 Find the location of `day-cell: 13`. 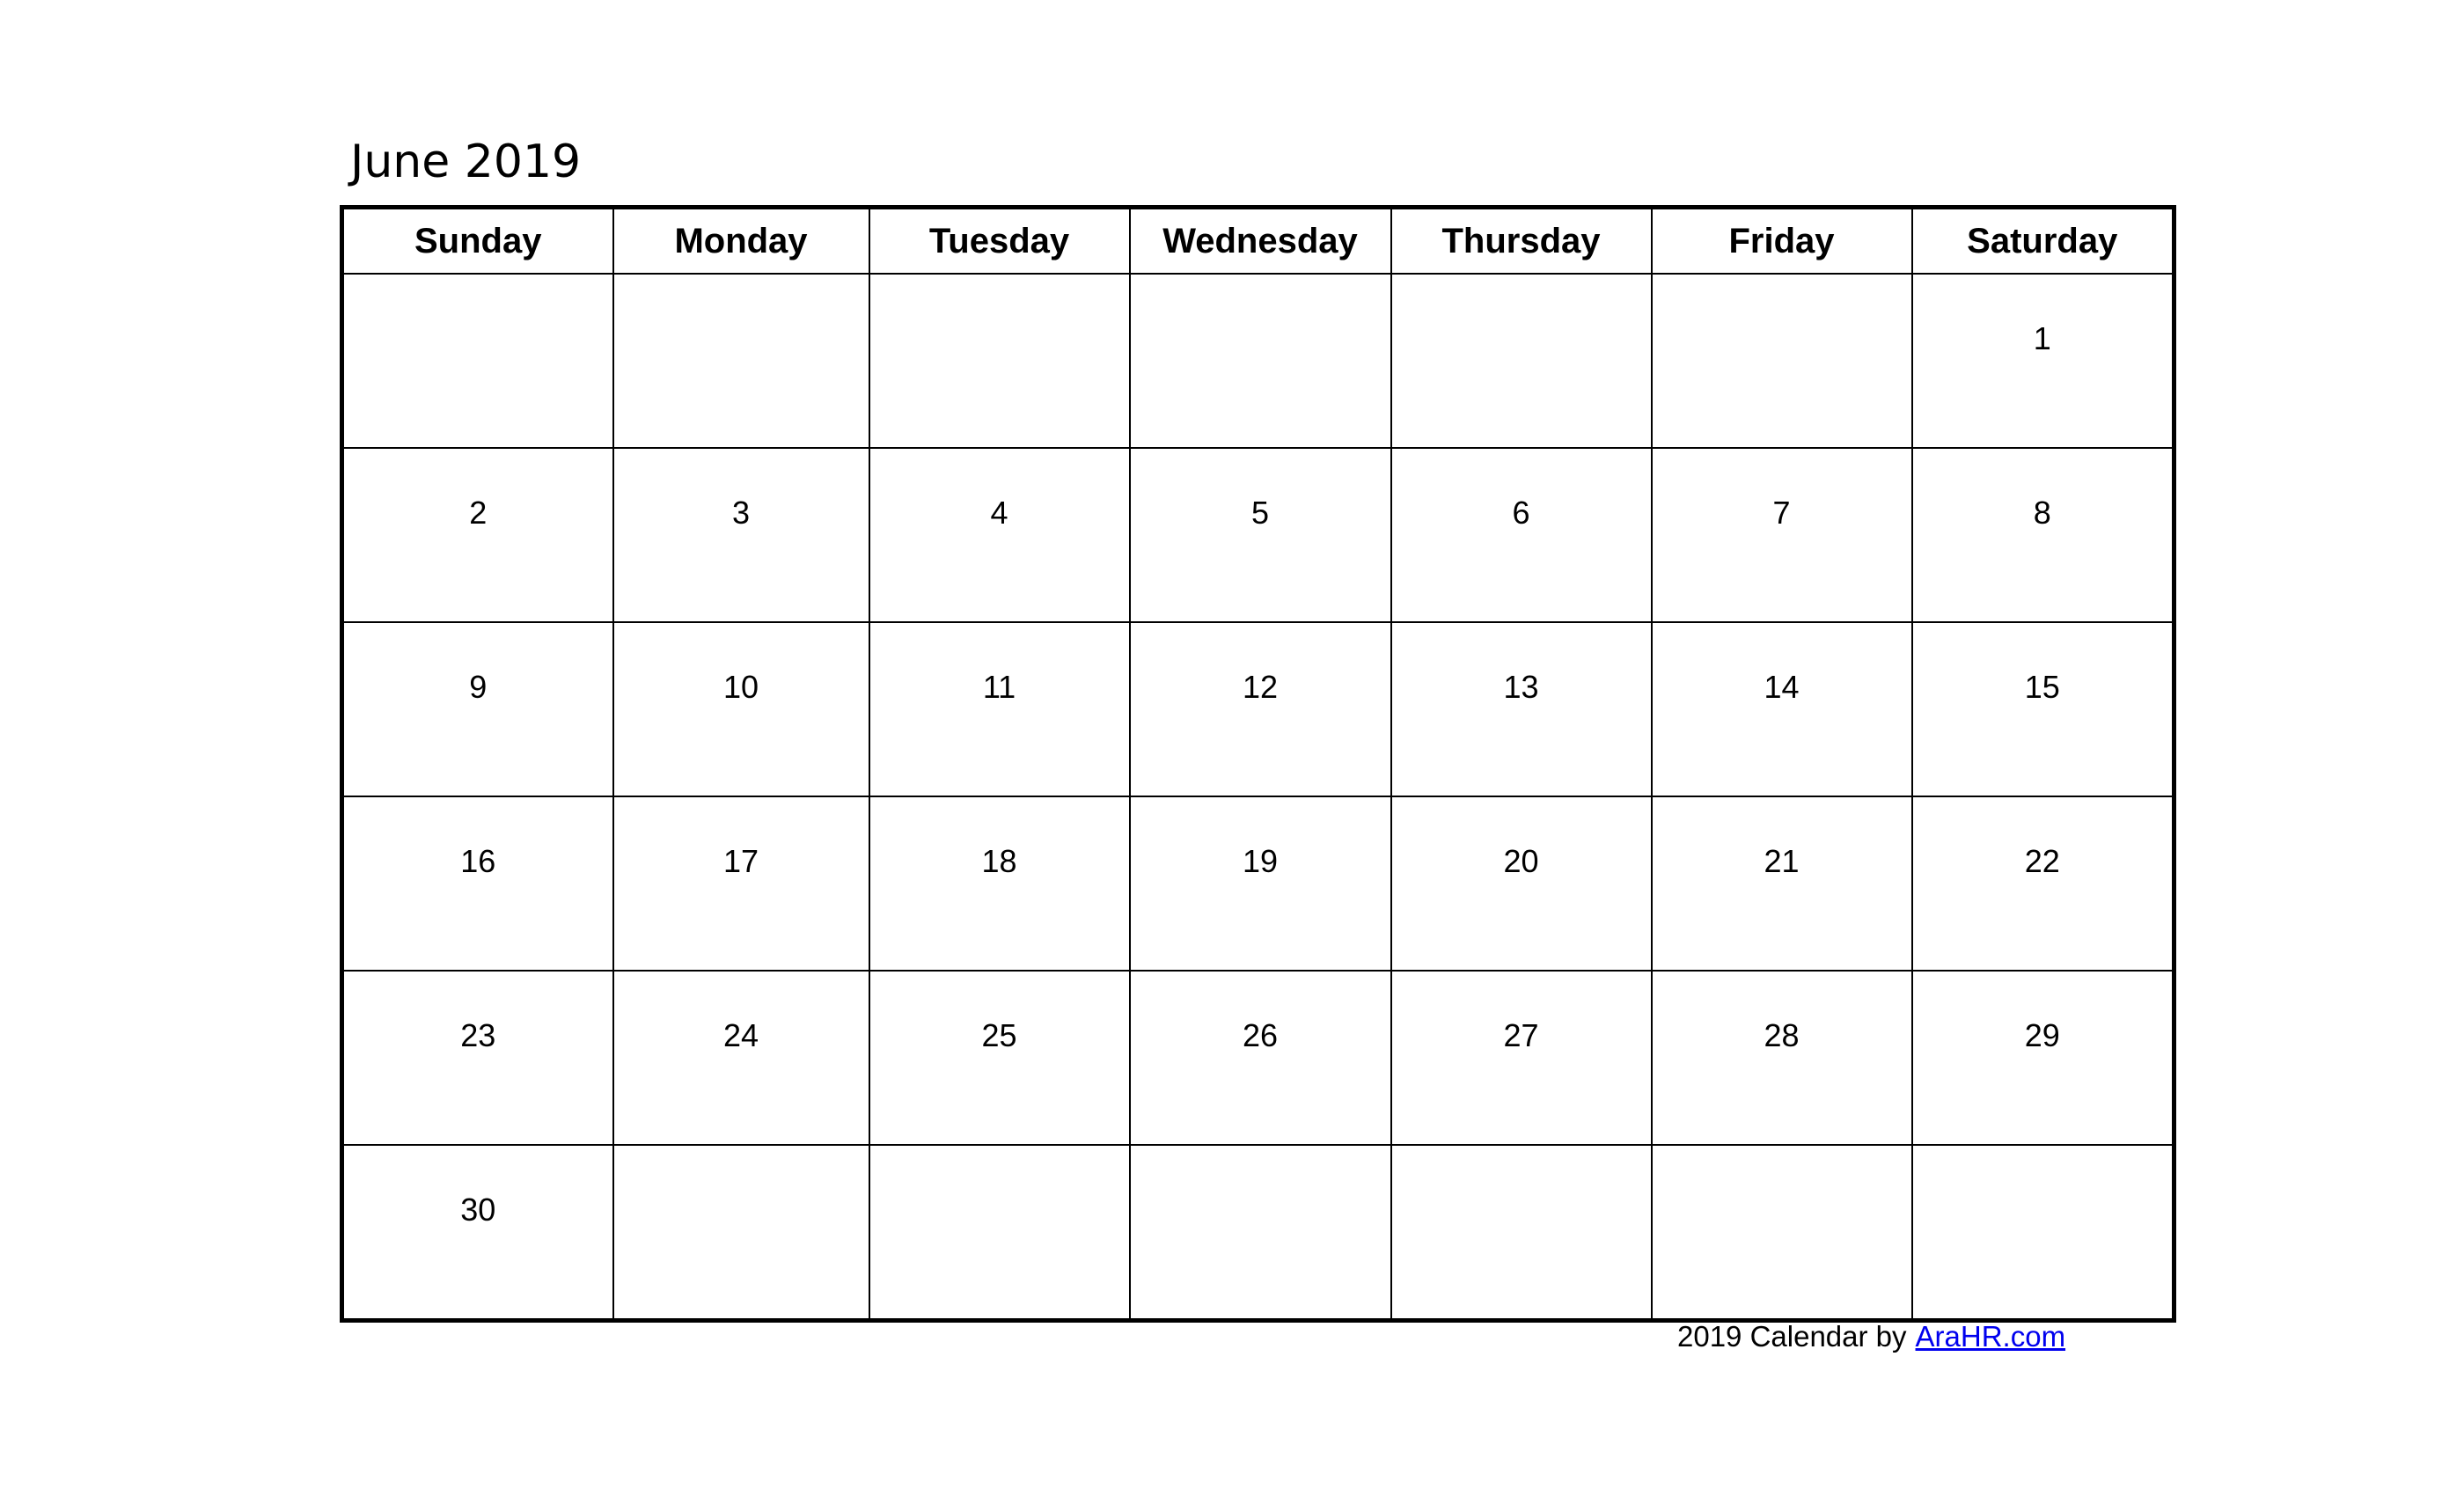

day-cell: 13 is located at coordinates (1522, 709).